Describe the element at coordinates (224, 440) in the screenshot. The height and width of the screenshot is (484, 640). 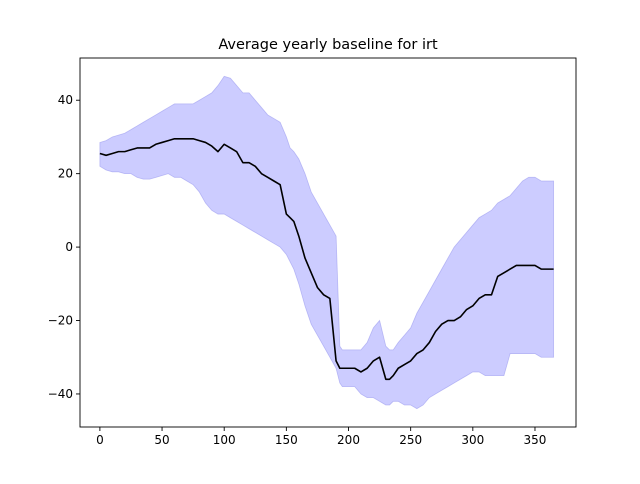
I see `x-tick-label: 100` at that location.